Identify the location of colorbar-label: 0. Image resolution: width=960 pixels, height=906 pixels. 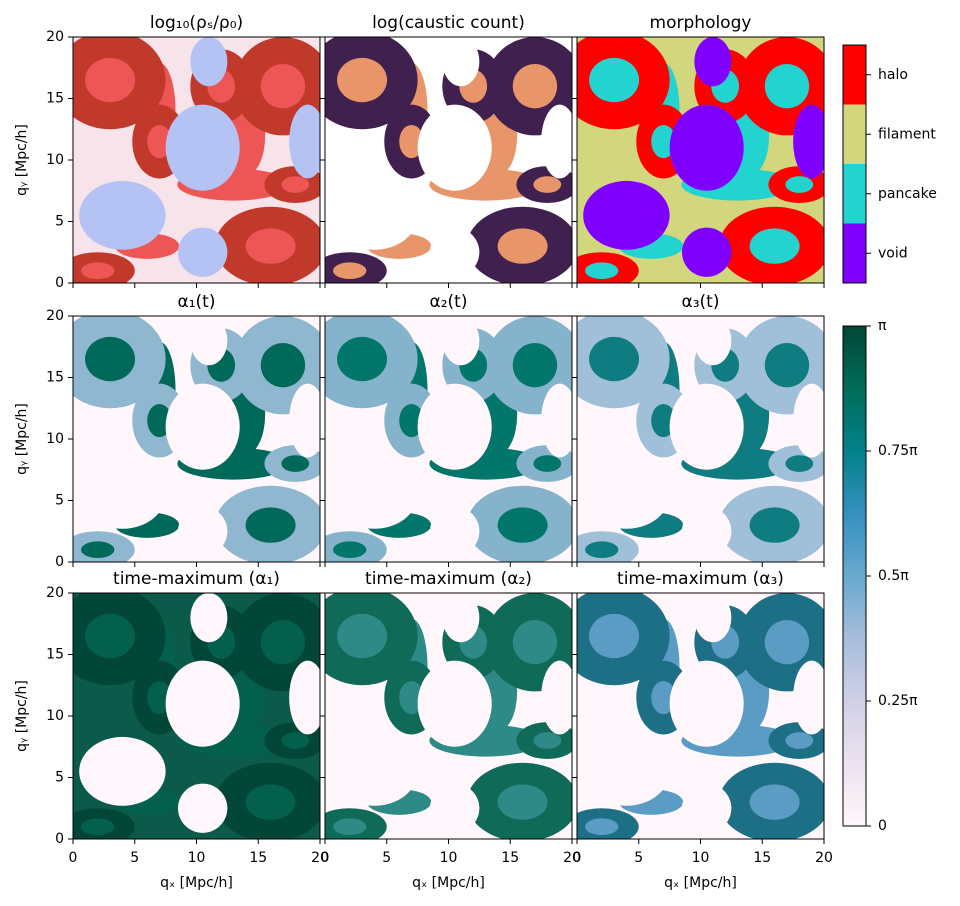
(882, 826).